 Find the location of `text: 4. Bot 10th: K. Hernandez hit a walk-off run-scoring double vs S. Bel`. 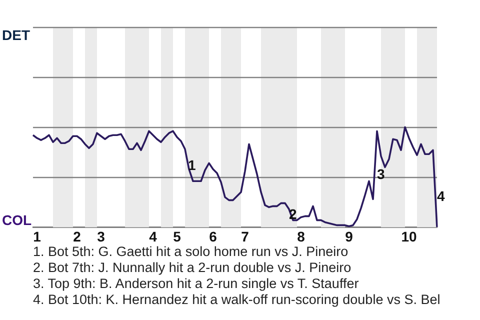

text: 4. Bot 10th: K. Hernandez hit a walk-off run-scoring double vs S. Bel is located at coordinates (236, 300).